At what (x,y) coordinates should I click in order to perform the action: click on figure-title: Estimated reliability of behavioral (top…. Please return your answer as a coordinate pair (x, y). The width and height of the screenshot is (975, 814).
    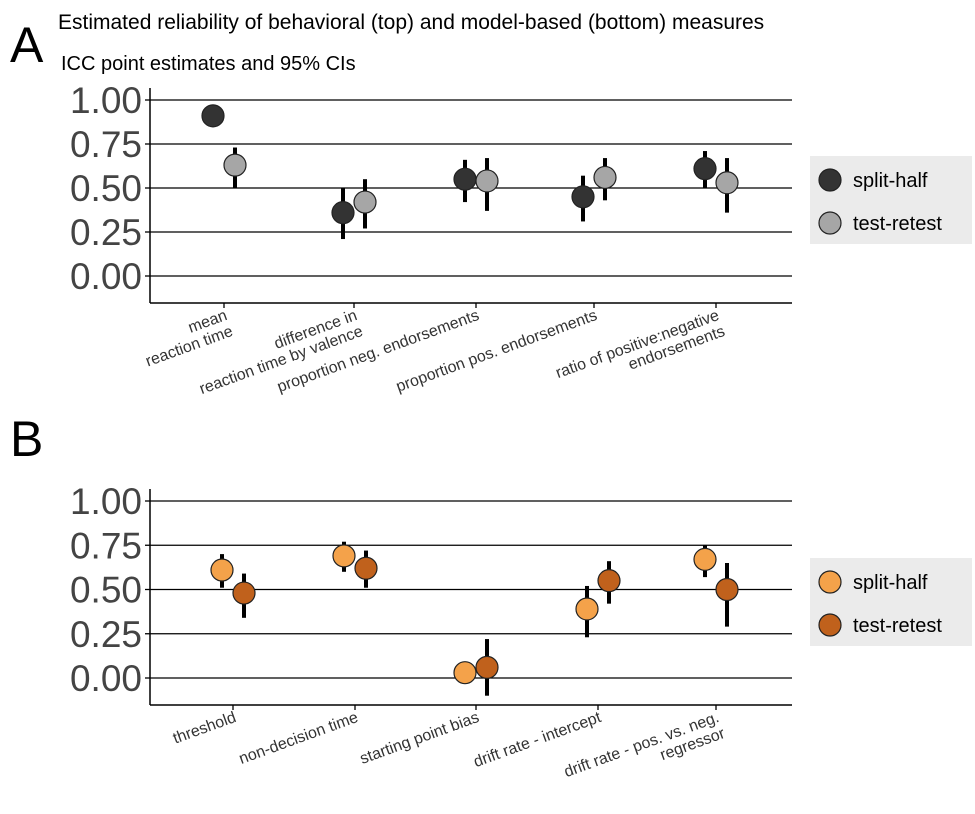
    Looking at the image, I should click on (411, 22).